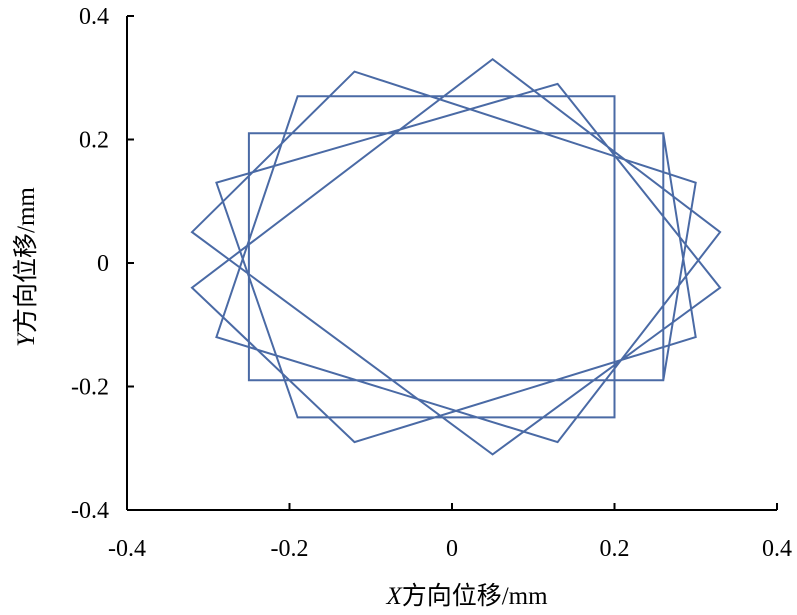 The height and width of the screenshot is (615, 797). Describe the element at coordinates (475, 596) in the screenshot. I see `x-axis-title-rest: 方向位移/mm` at that location.